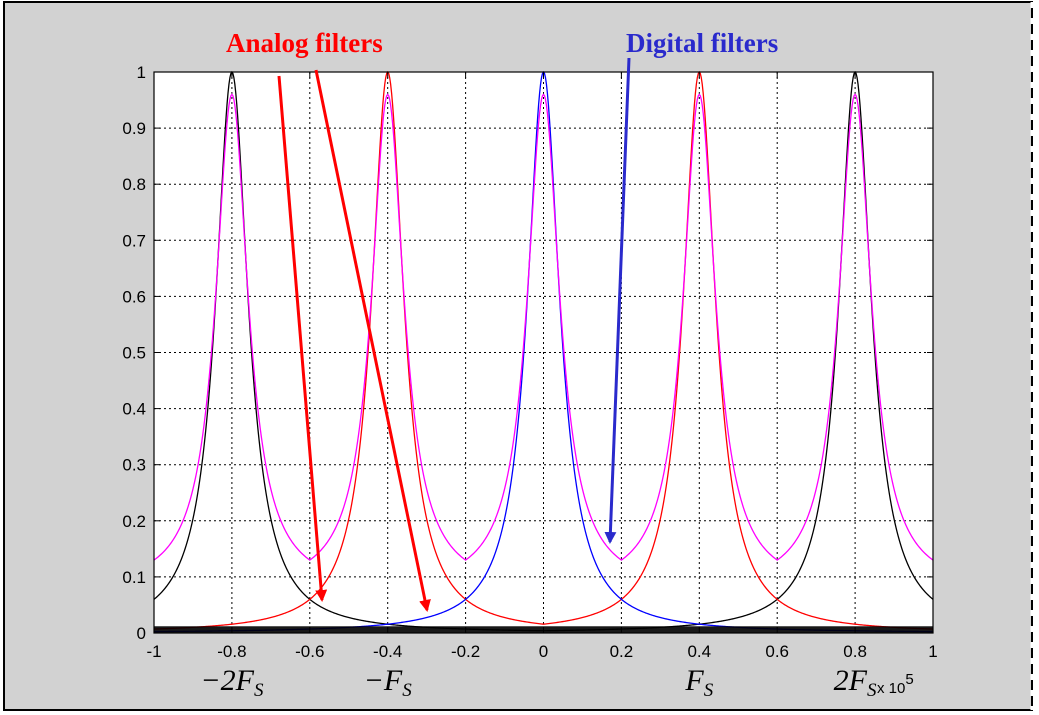 Image resolution: width=1039 pixels, height=715 pixels. I want to click on x-exponent-label: x 105, so click(895, 684).